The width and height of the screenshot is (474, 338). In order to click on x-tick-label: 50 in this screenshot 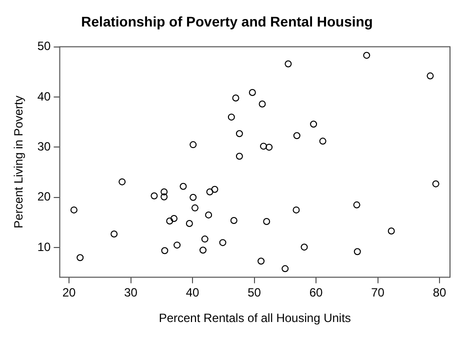, I will do `click(255, 293)`.